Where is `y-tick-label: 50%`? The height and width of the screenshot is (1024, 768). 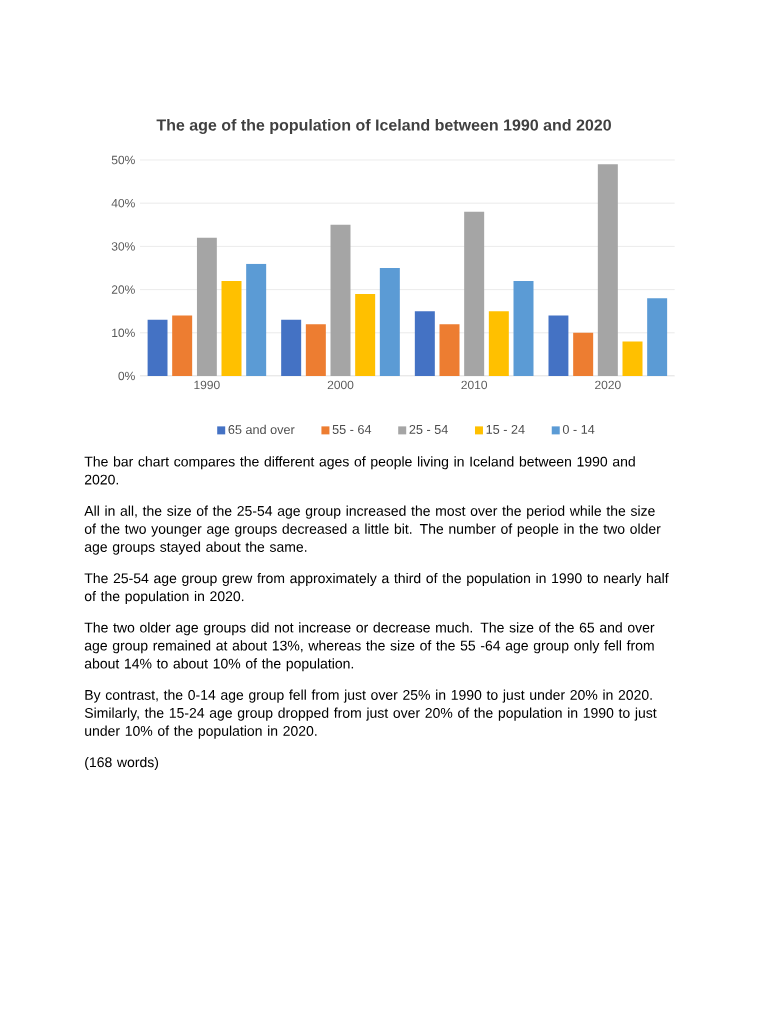
y-tick-label: 50% is located at coordinates (123, 160).